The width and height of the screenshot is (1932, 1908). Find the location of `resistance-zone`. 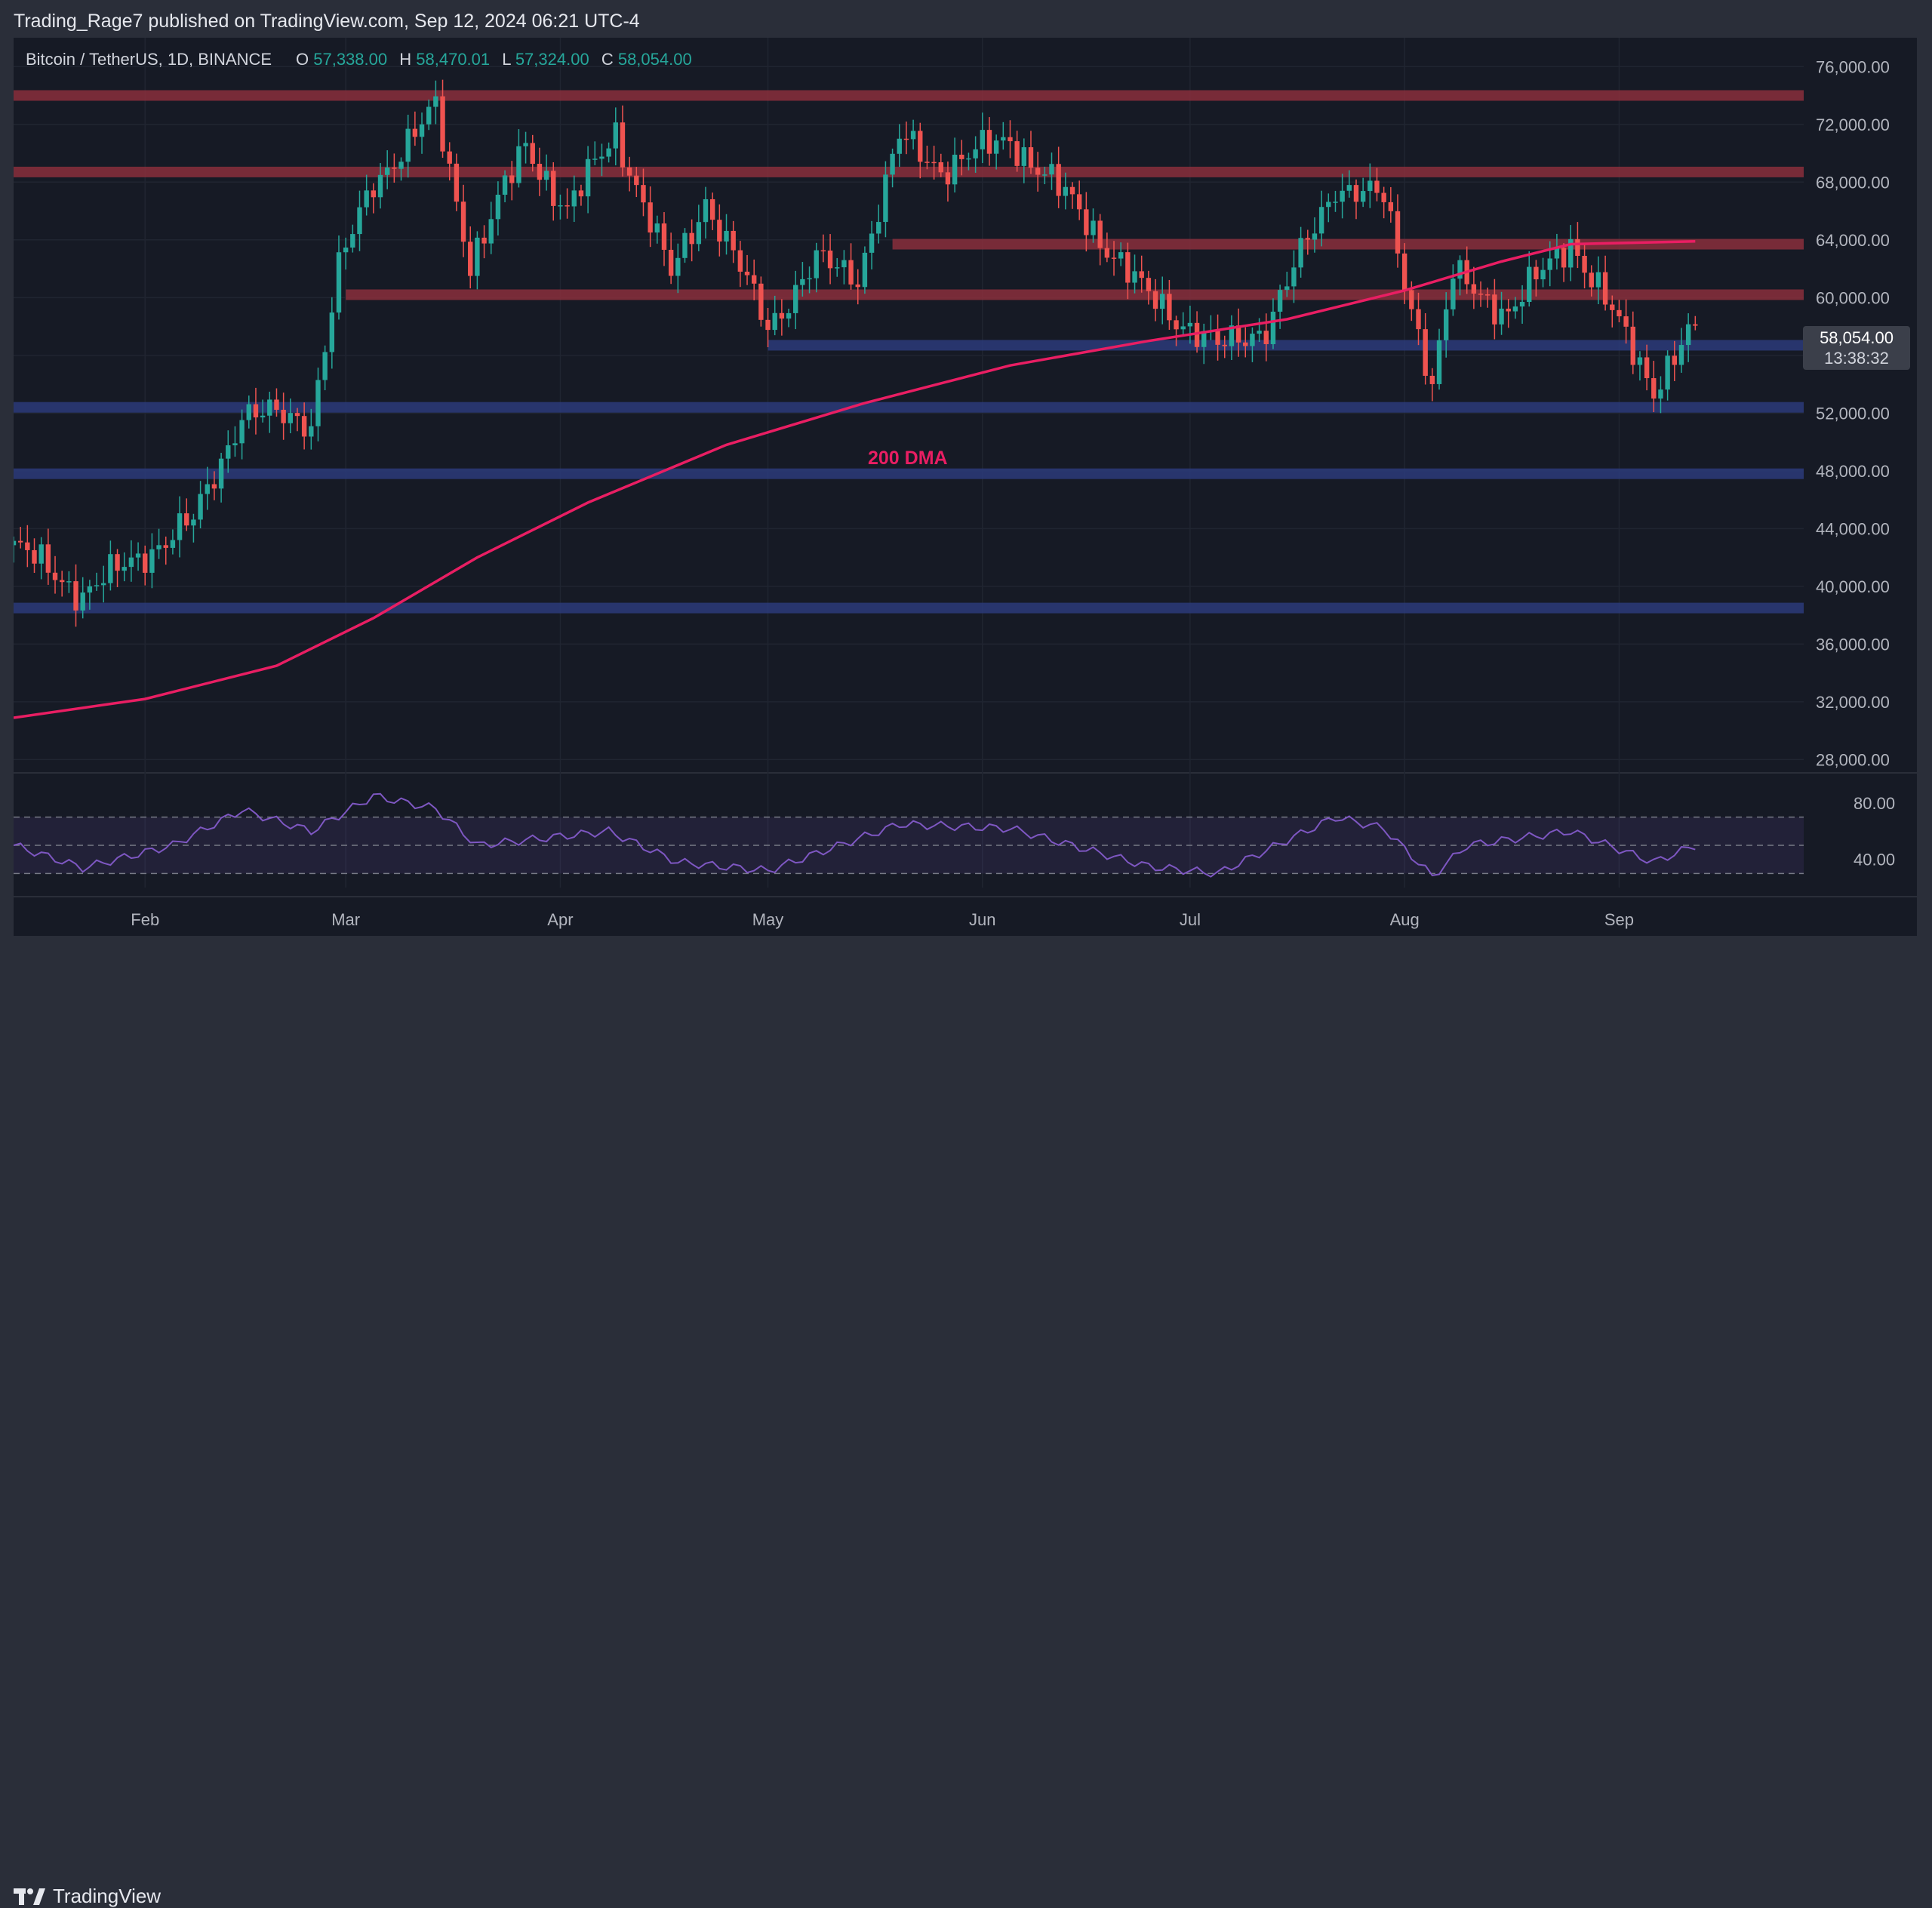

resistance-zone is located at coordinates (1075, 294).